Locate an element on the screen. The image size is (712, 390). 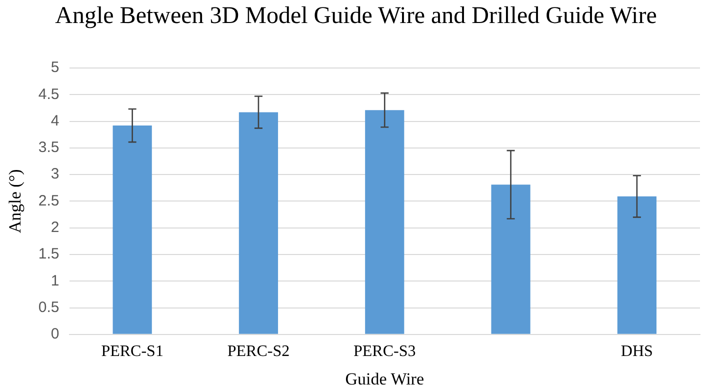
y-tick-label: 3.5 is located at coordinates (49, 147).